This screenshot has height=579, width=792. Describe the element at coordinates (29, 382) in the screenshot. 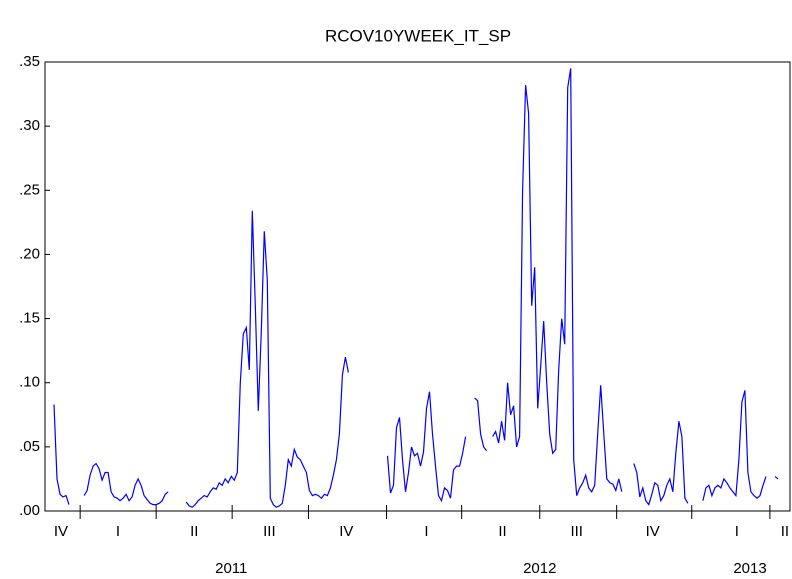

I see `y-tick-label: .10` at that location.